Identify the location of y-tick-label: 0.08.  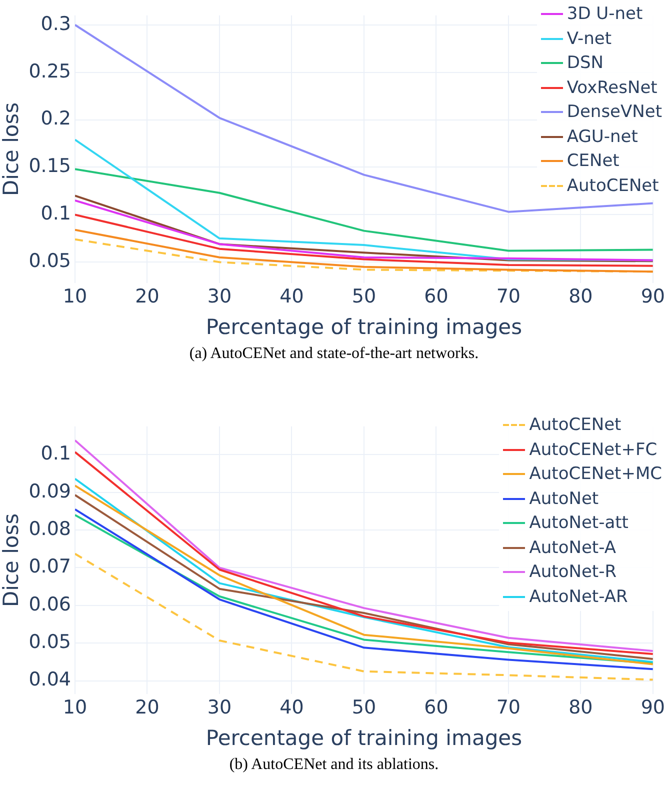
(49, 529).